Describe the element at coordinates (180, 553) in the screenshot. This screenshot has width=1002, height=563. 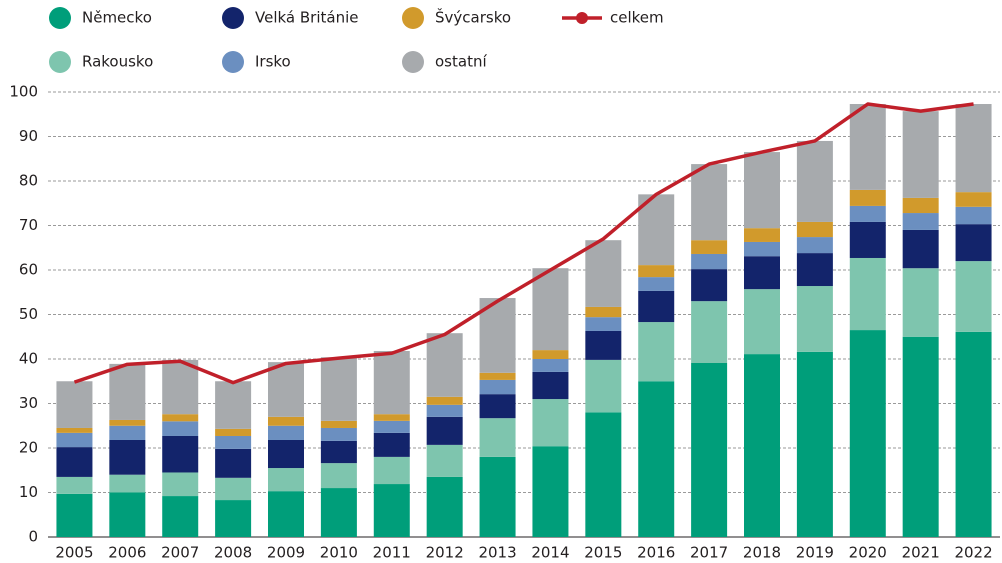
I see `x-tick-label: 2007` at that location.